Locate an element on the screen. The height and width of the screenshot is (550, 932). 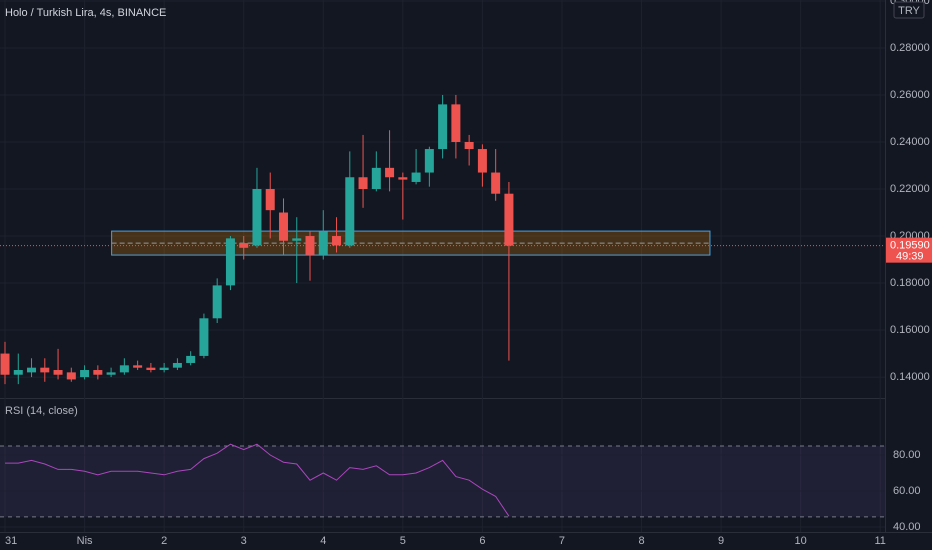
y-tick-label: 0.14000 is located at coordinates (910, 377).